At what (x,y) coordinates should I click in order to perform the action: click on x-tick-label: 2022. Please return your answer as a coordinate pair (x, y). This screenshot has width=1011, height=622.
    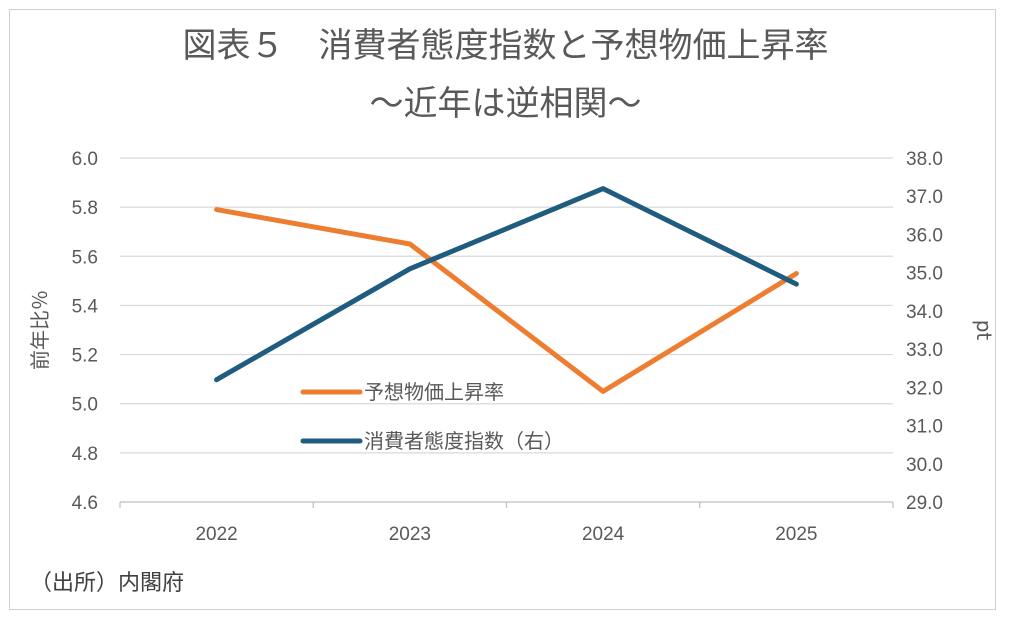
    Looking at the image, I should click on (216, 534).